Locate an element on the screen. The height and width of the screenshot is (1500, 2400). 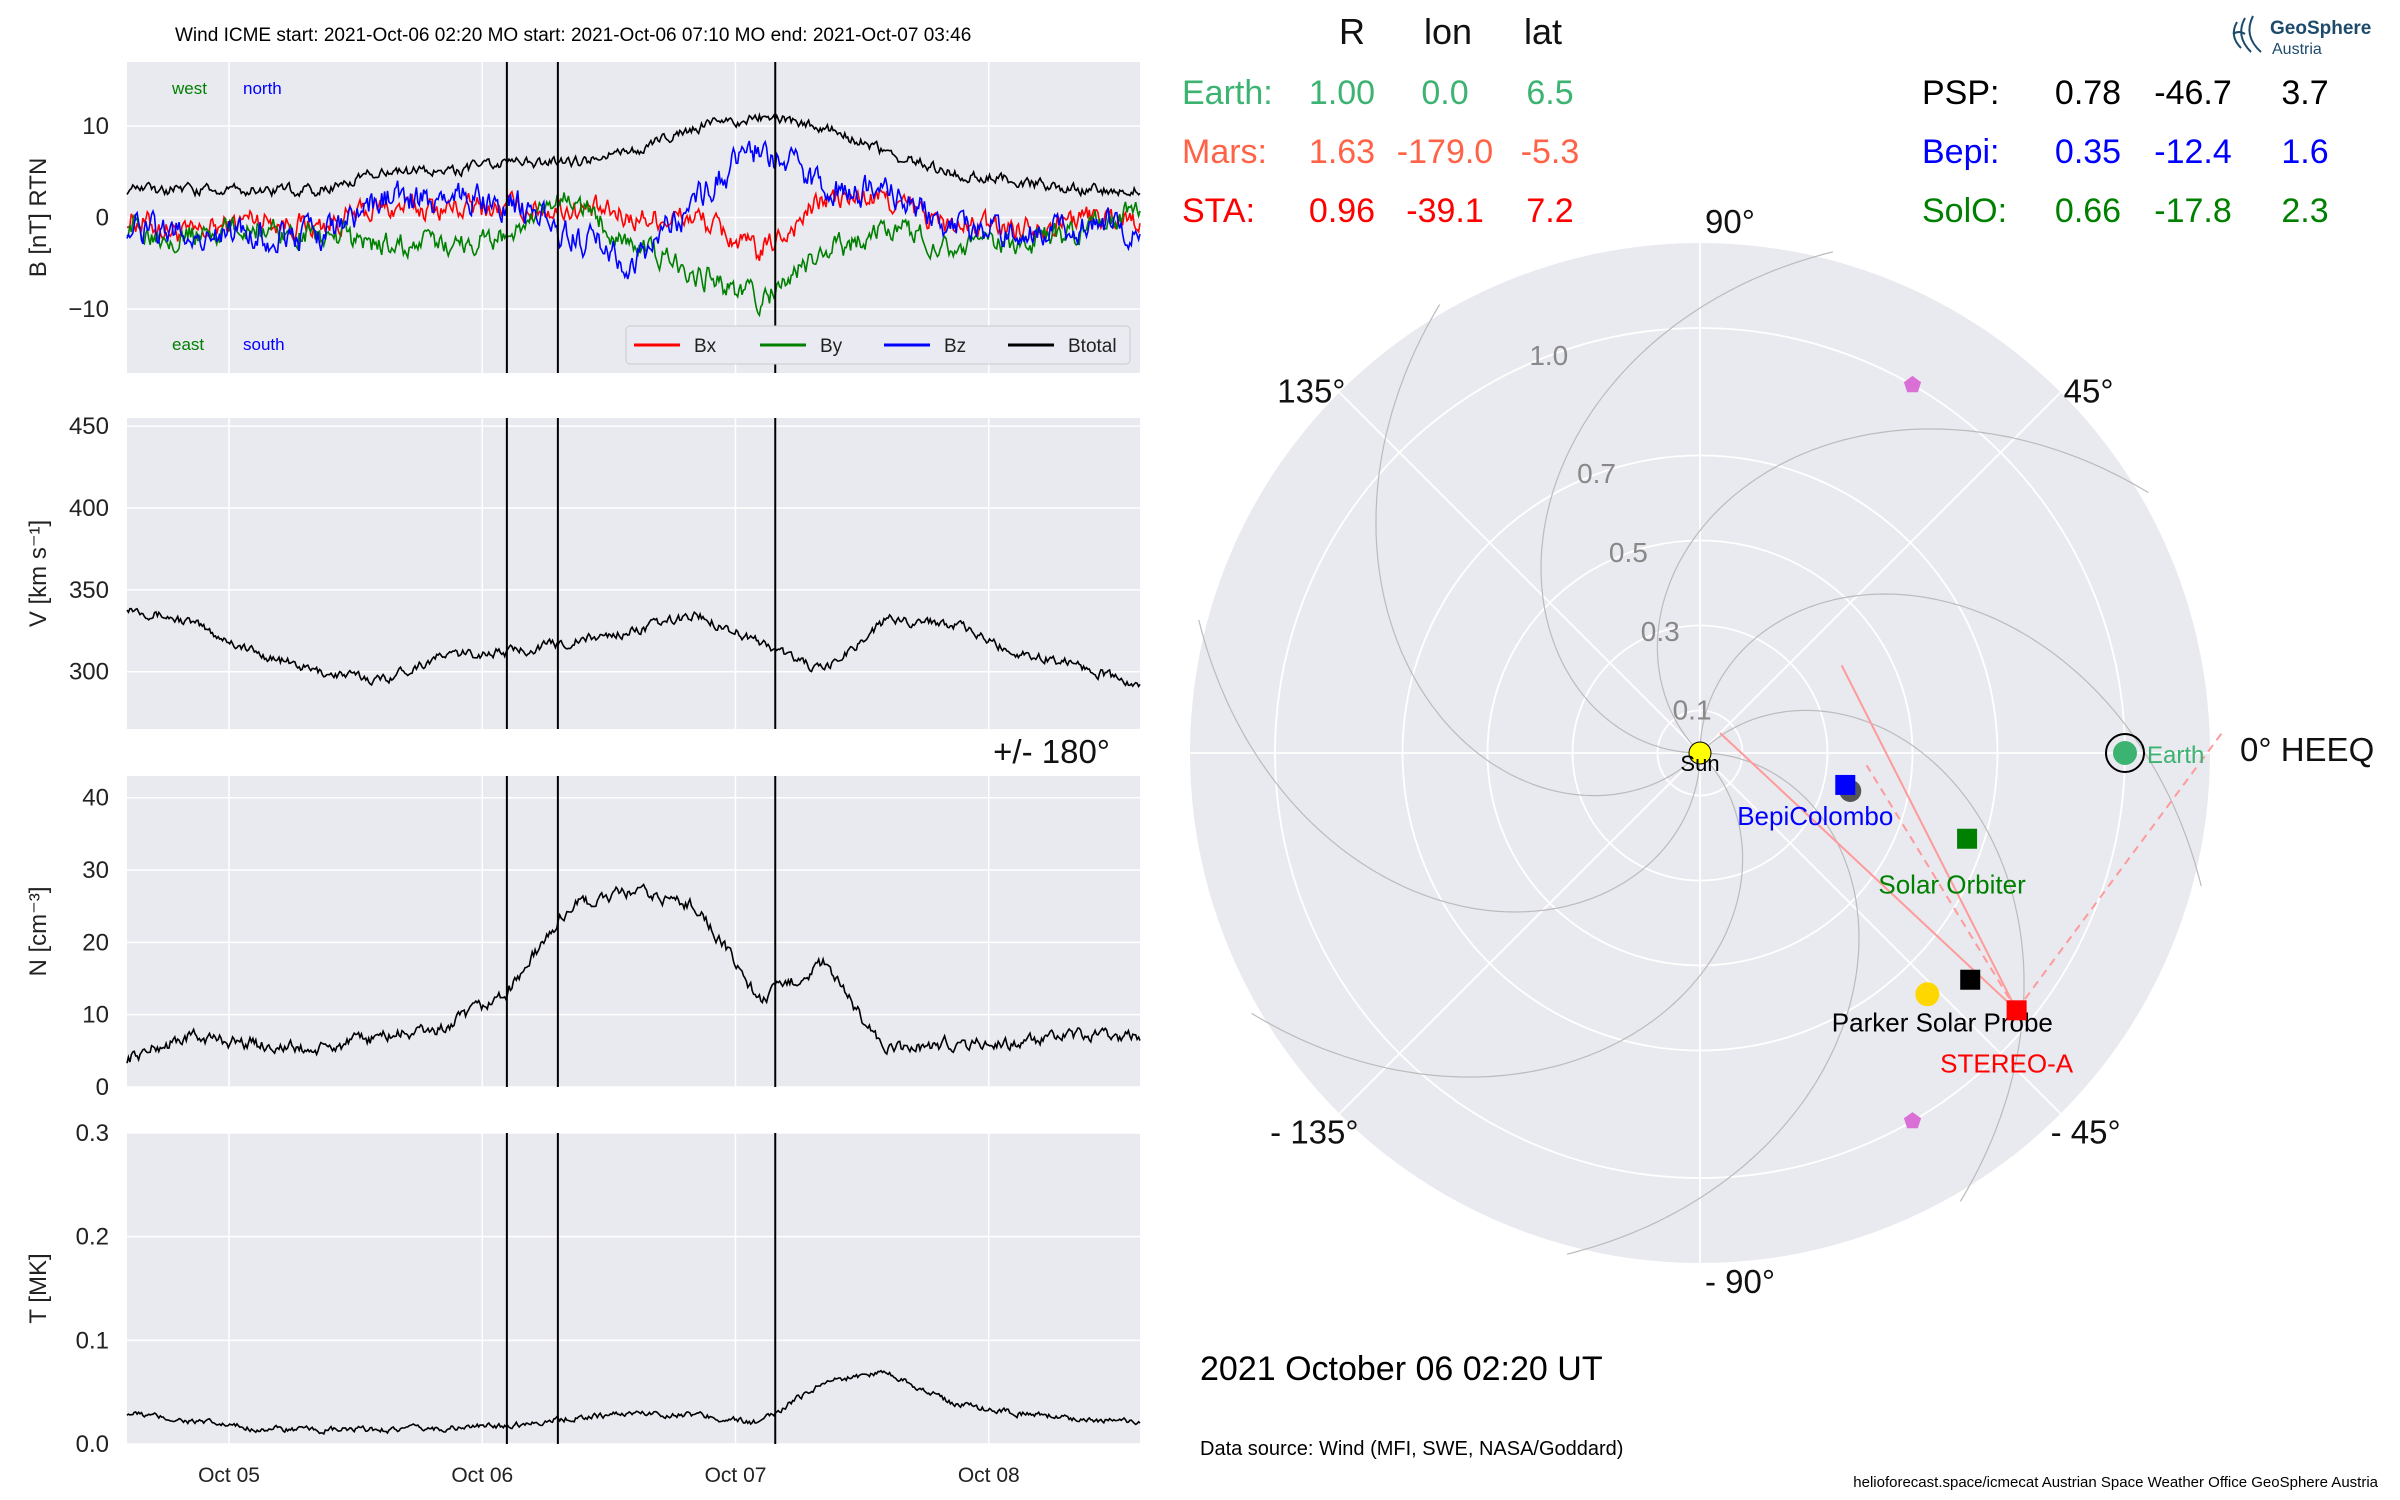
y-axis-label: N [cm⁻³] is located at coordinates (38, 932).